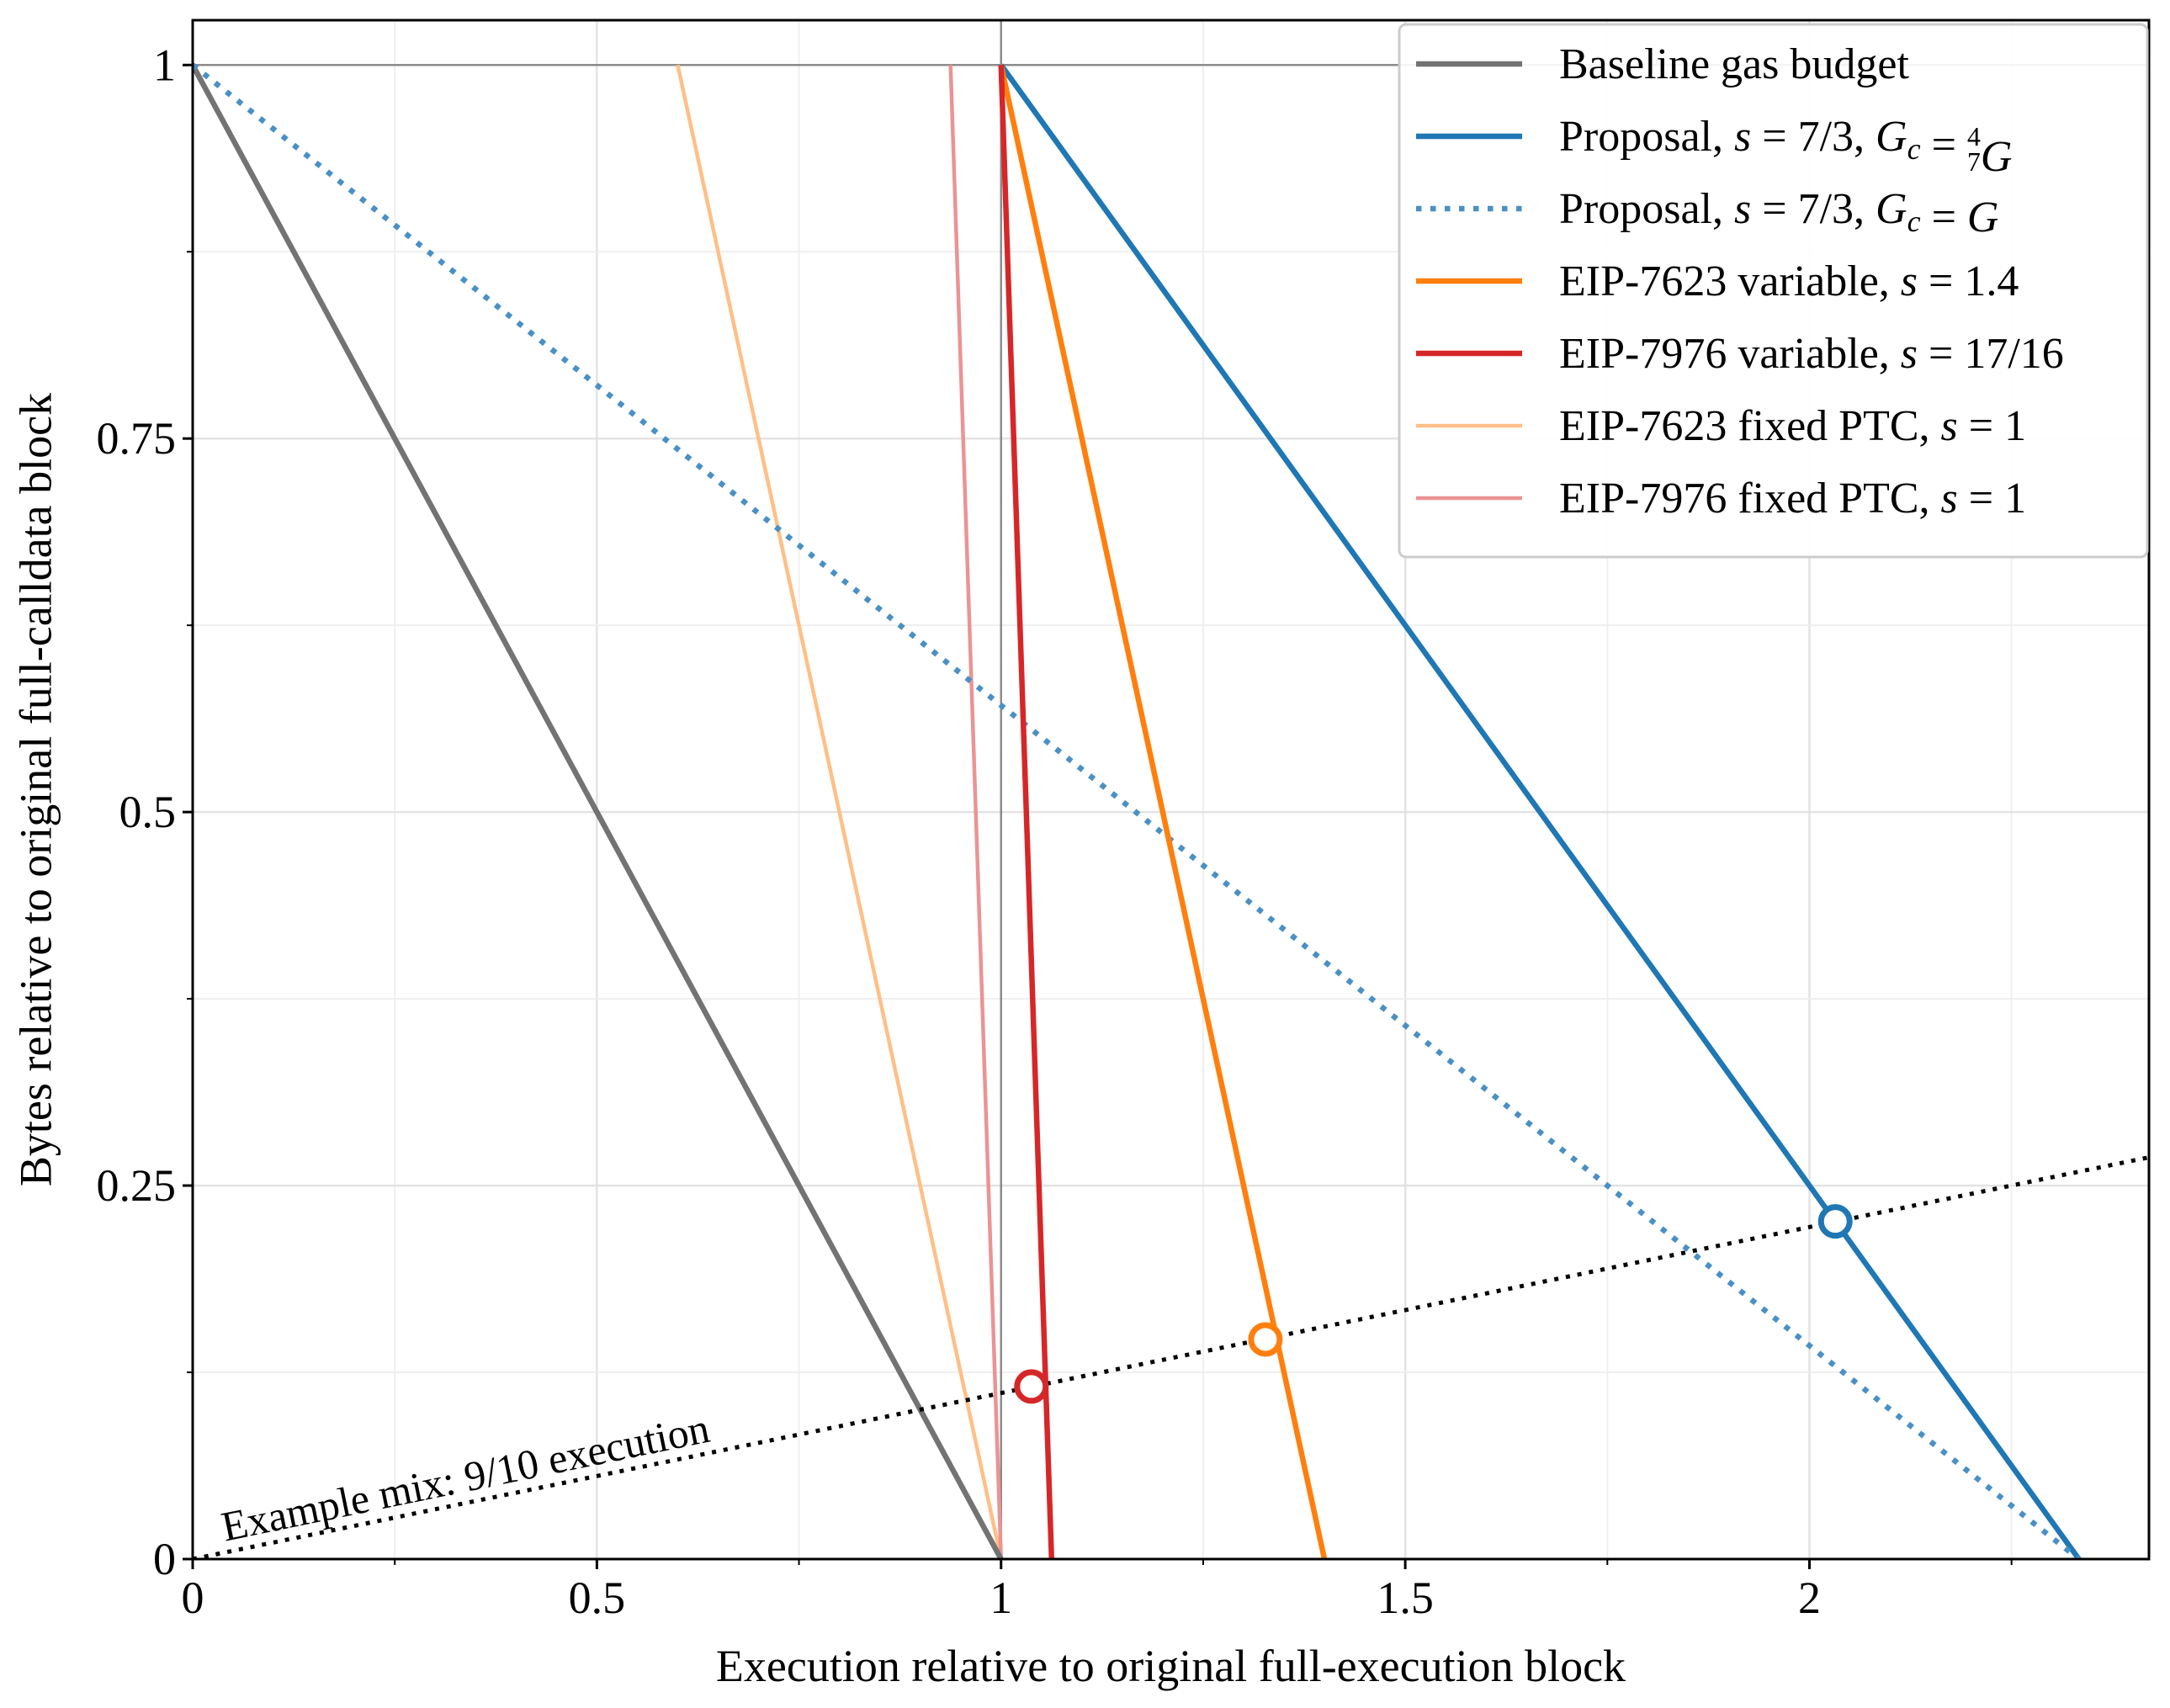 This screenshot has height=1708, width=2170. I want to click on legend-label-6: EIP-7976 fixed PTC, s = 1, so click(1792, 498).